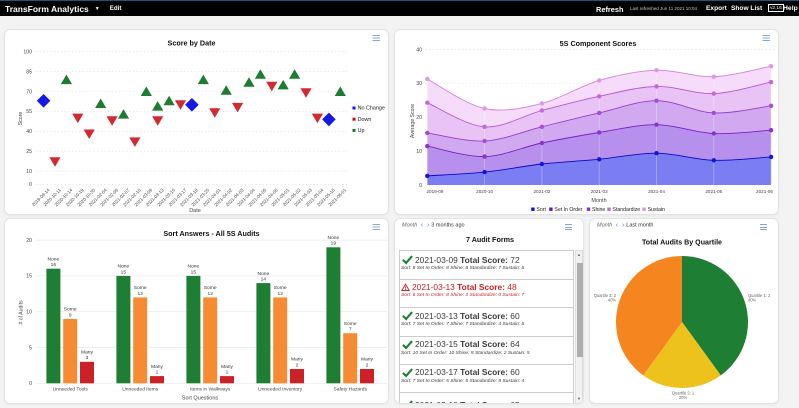  What do you see at coordinates (264, 280) in the screenshot?
I see `svg-text: 14` at bounding box center [264, 280].